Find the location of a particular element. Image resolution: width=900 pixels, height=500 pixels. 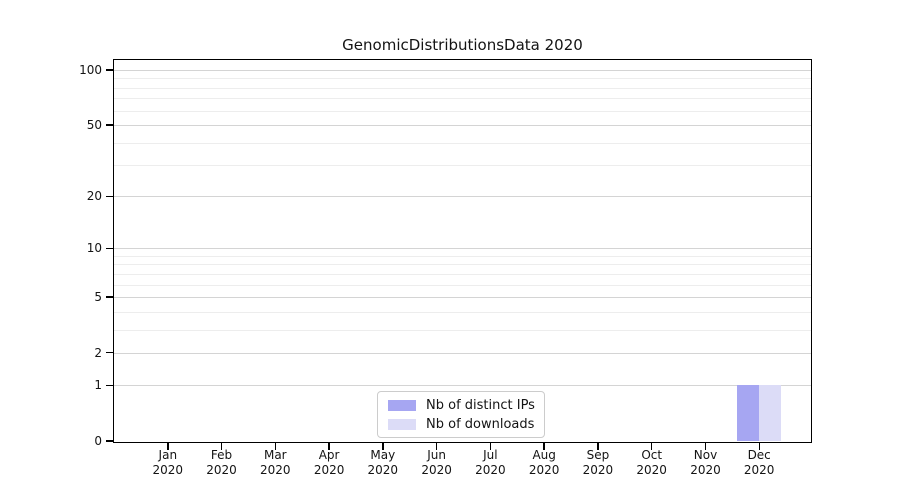

x-axis-tick-label: Nov 2020 is located at coordinates (705, 462).